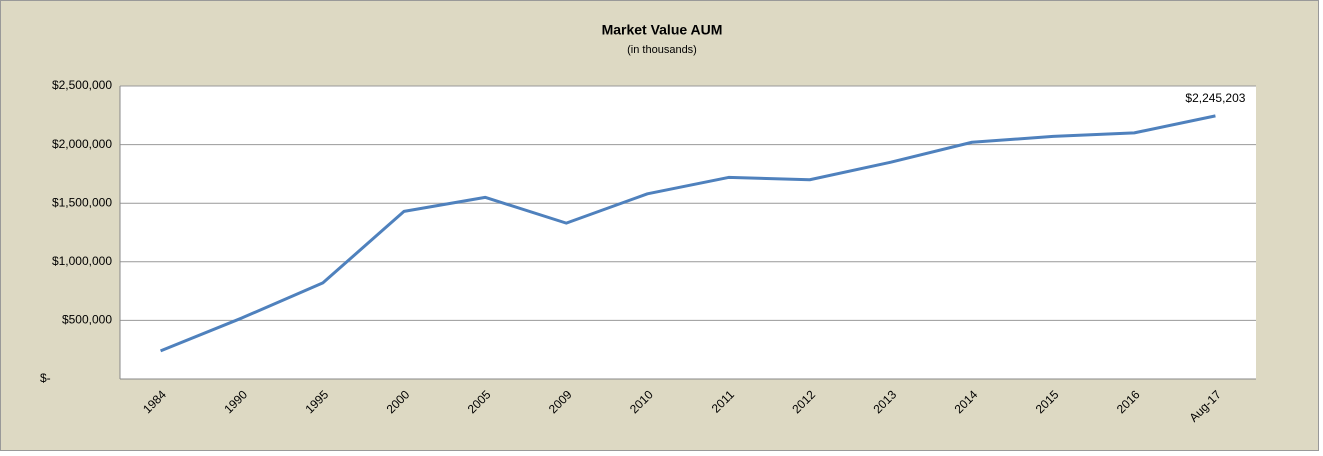 The width and height of the screenshot is (1323, 456). What do you see at coordinates (87, 320) in the screenshot?
I see `y-tick-label: $500,000` at bounding box center [87, 320].